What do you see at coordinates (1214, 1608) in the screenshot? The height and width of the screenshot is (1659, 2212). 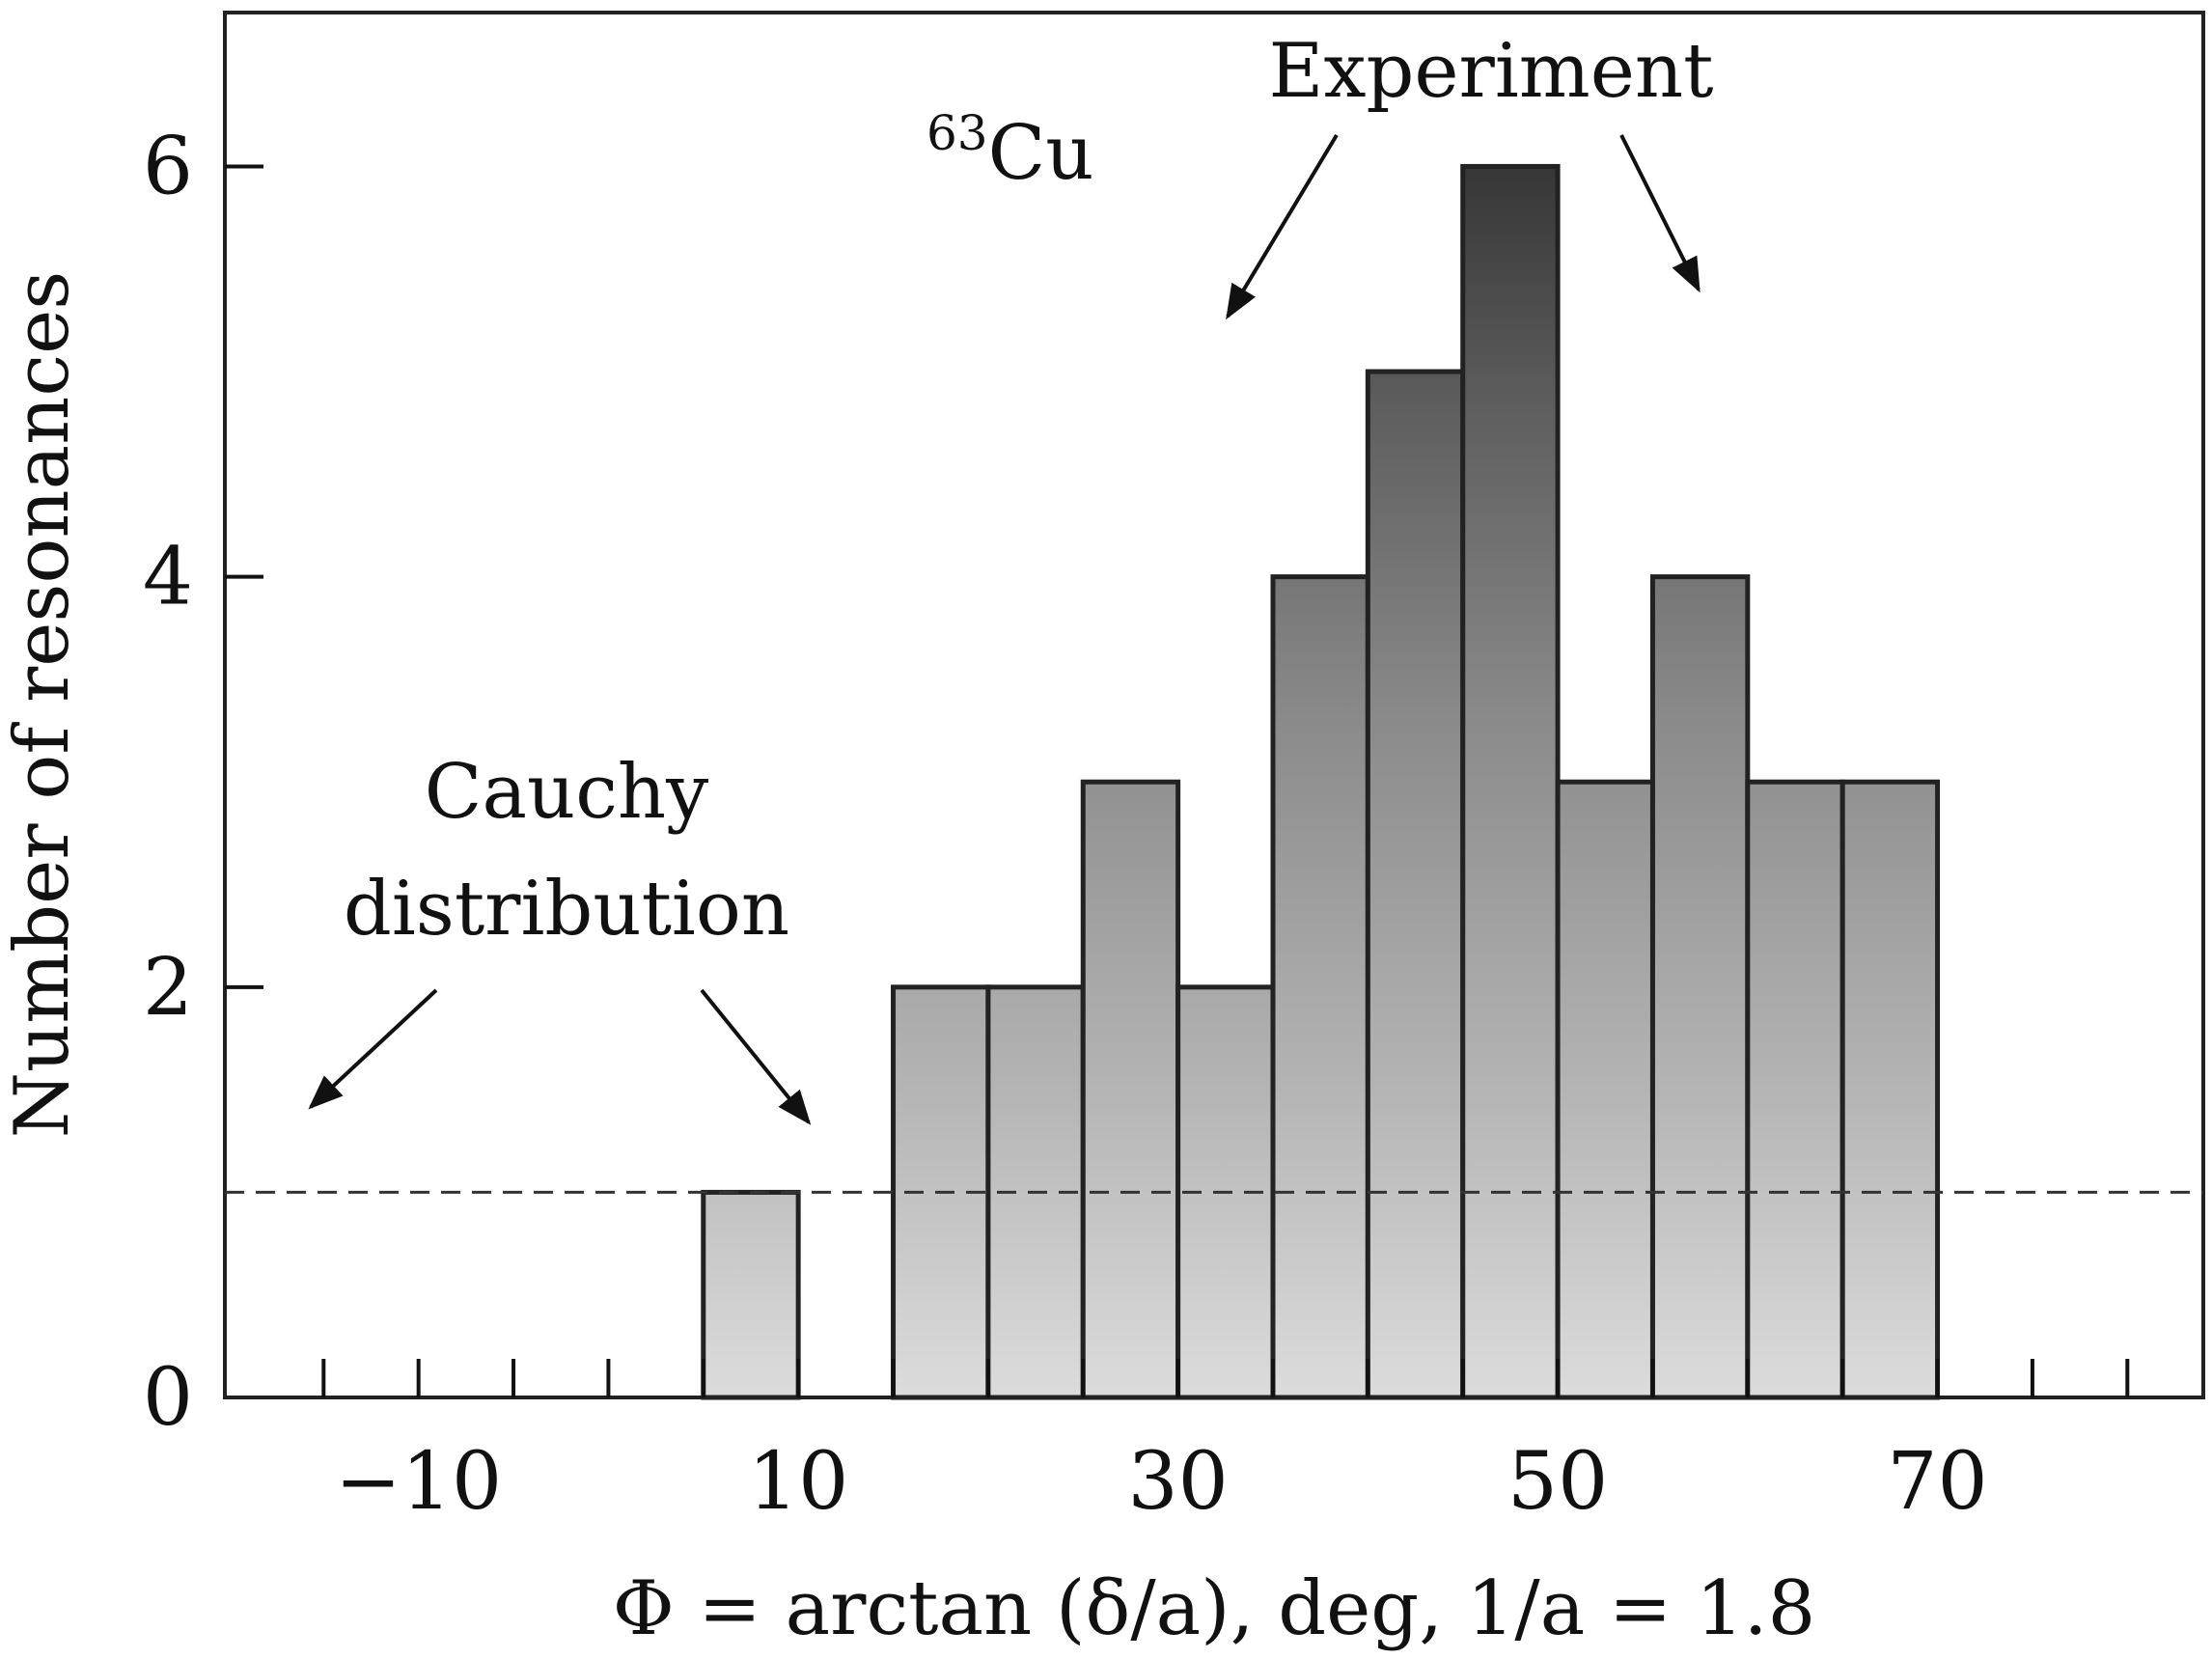 I see `x-axis-title: Φ = arctan (δ/a), deg, 1/a = 1.8` at bounding box center [1214, 1608].